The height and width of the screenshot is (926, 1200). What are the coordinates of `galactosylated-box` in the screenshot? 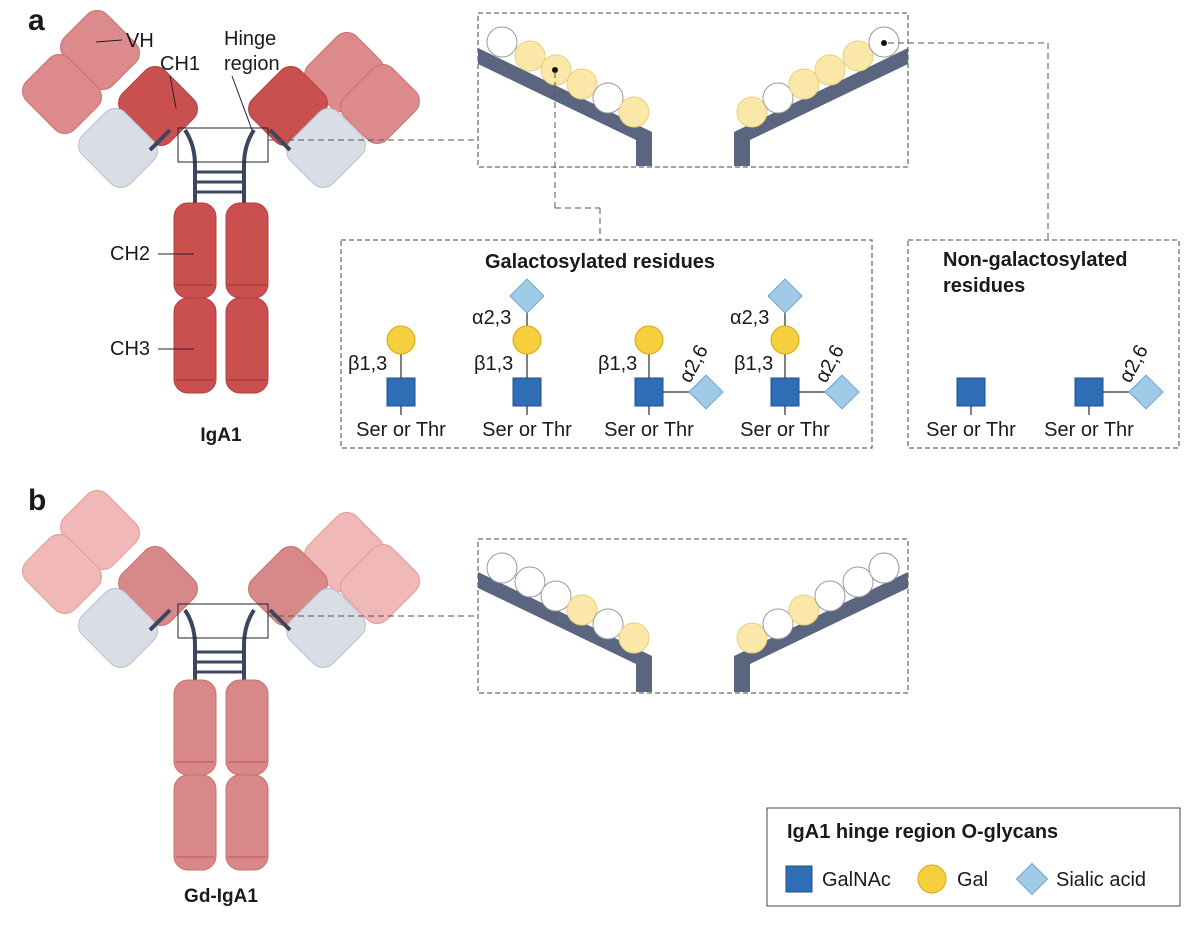 It's located at (606, 344).